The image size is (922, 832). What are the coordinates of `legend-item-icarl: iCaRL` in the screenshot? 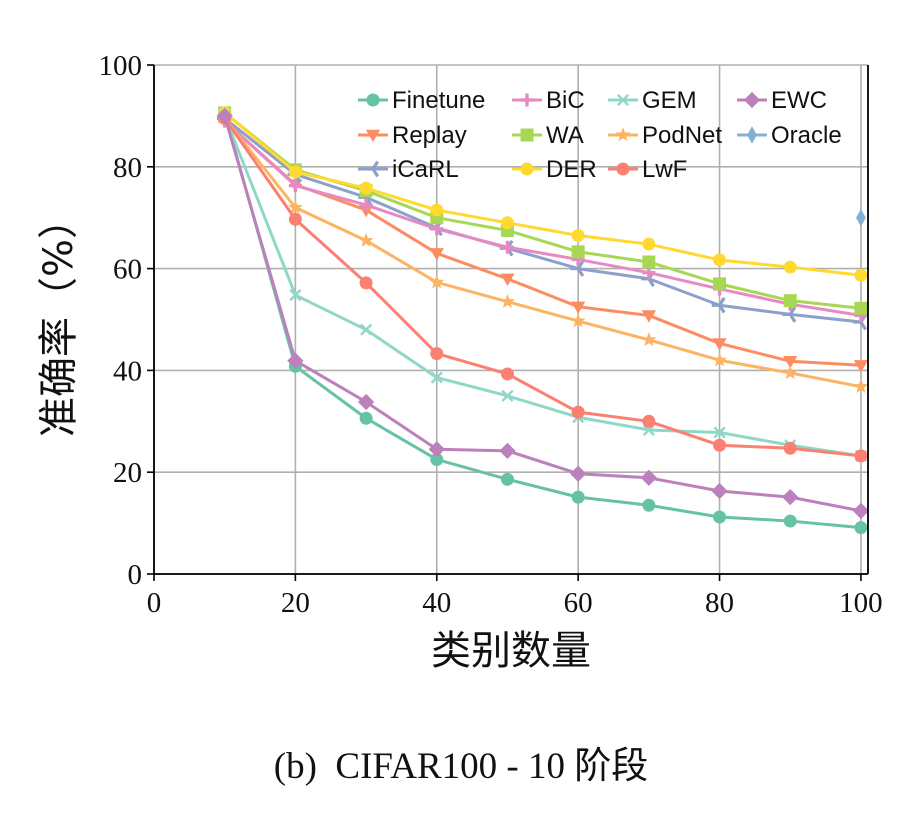 It's located at (408, 169).